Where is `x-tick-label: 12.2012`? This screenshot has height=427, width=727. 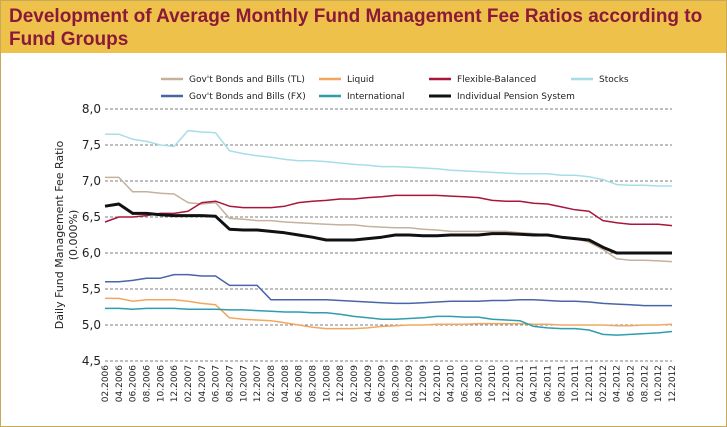 x-tick-label: 12.2012 is located at coordinates (673, 383).